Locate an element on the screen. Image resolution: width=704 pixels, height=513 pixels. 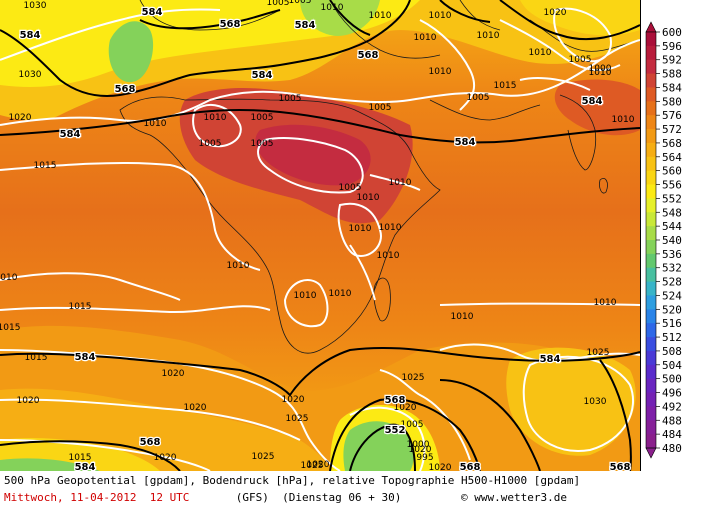
legend-tick-label: 520 is located at coordinates (672, 309).